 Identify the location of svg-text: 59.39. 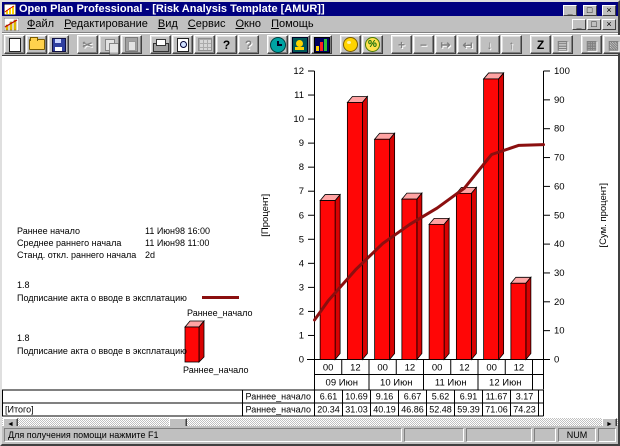
(468, 410).